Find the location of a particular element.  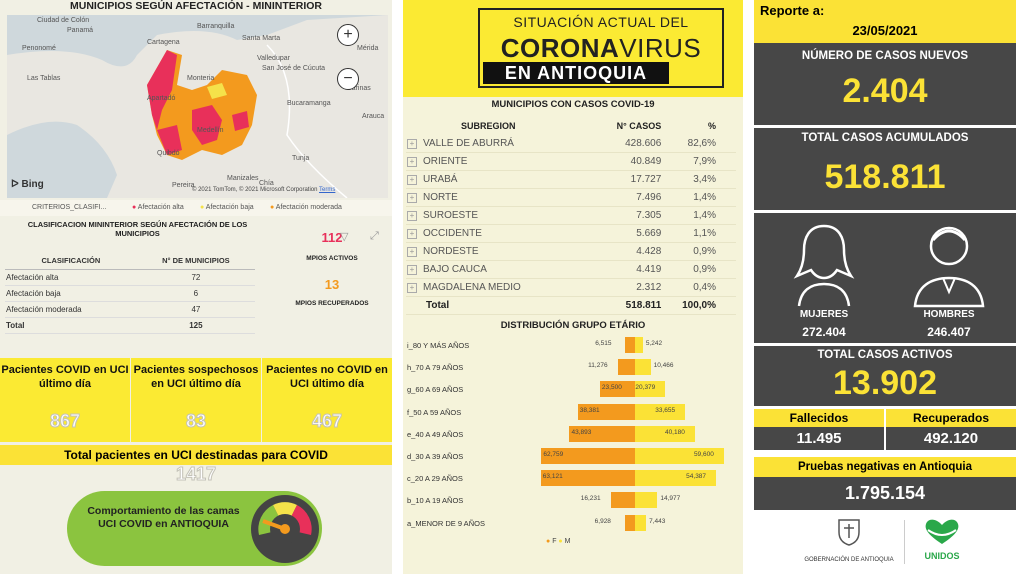

map-place: Chía is located at coordinates (266, 183).